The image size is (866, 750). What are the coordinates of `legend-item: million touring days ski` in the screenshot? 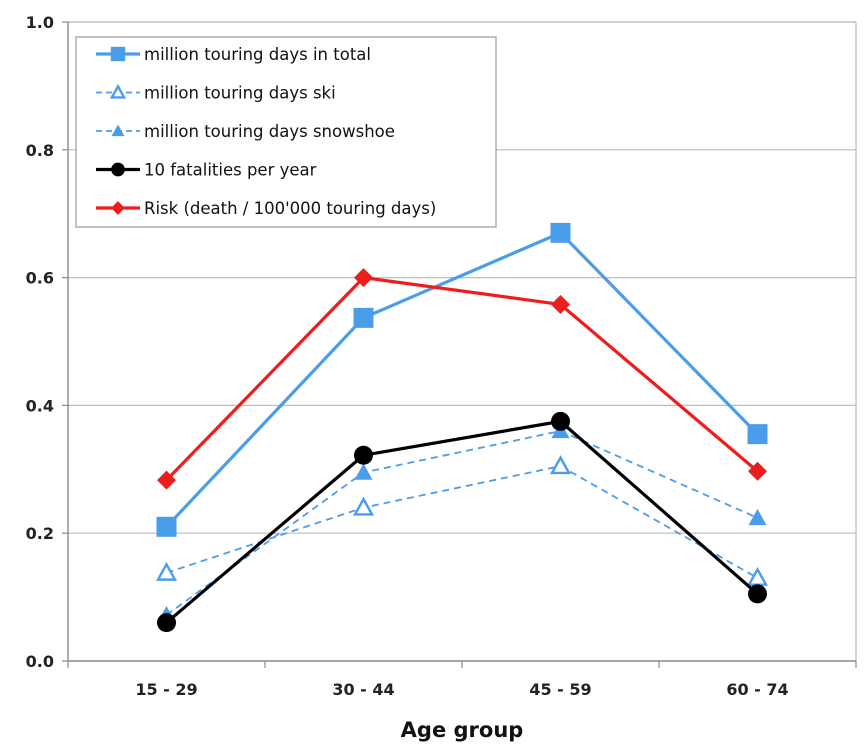 It's located at (216, 93).